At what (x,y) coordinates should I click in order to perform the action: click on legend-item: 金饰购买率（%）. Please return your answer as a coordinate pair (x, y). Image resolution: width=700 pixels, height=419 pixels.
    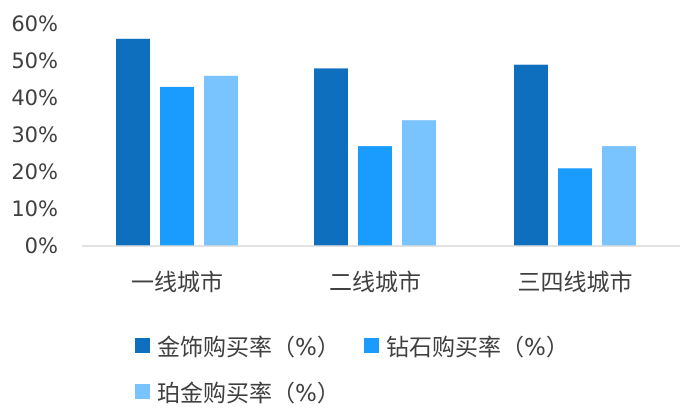
    Looking at the image, I should click on (237, 345).